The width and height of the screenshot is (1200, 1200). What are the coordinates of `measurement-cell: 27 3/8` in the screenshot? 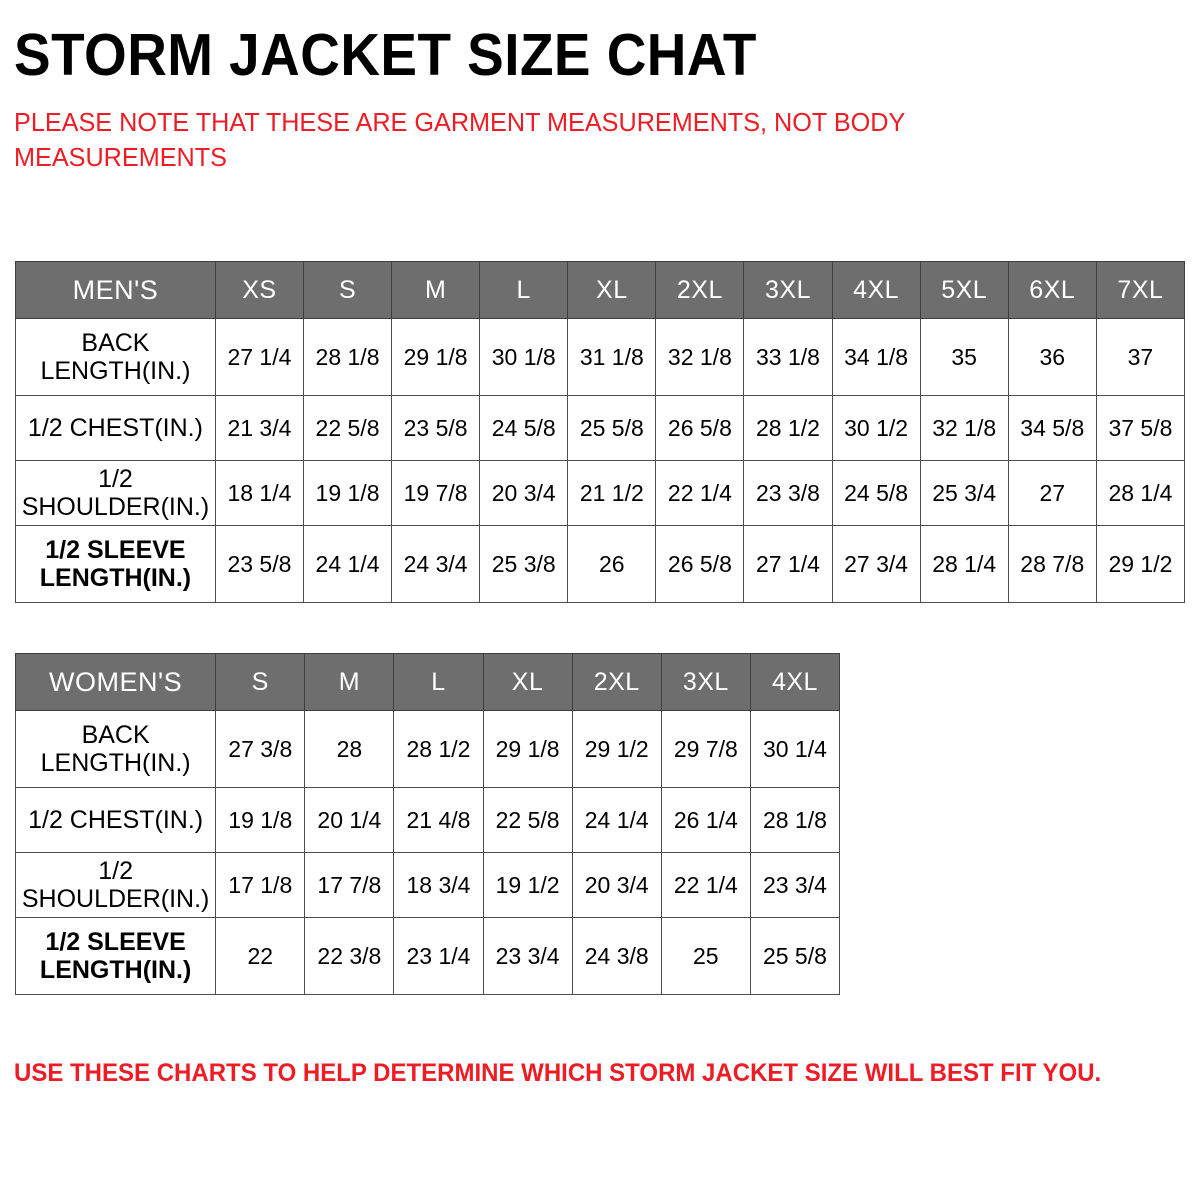 It's located at (260, 749).